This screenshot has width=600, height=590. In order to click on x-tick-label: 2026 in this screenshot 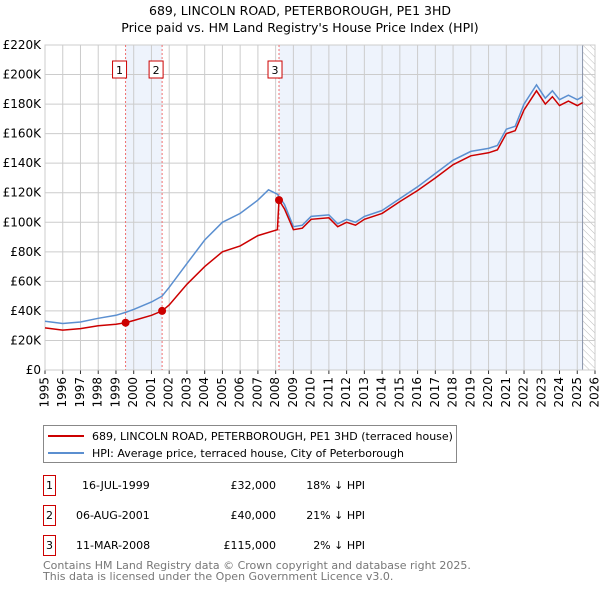, I will do `click(594, 392)`.